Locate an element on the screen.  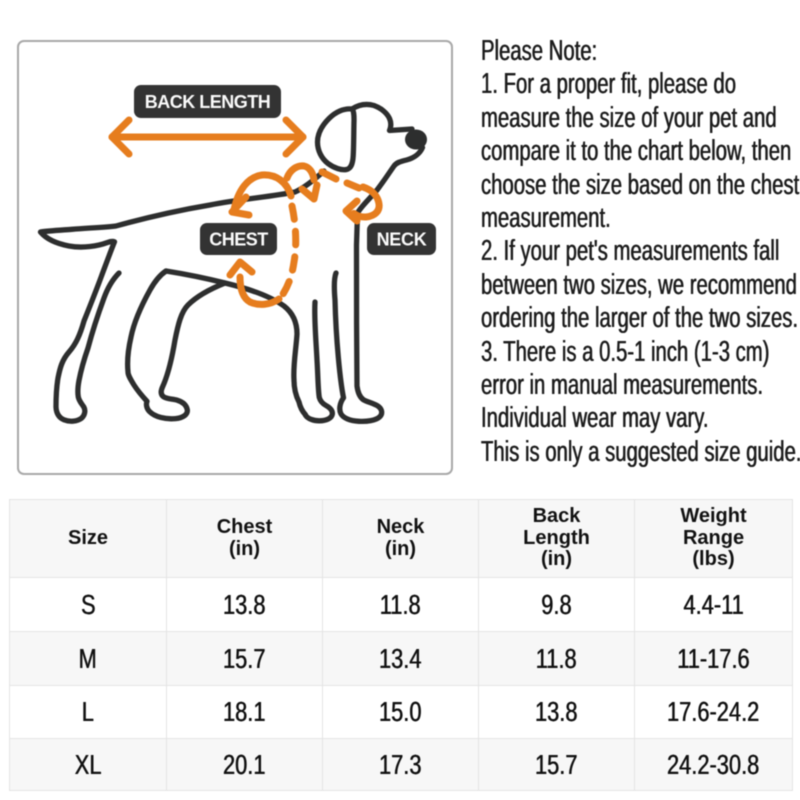
svg-text: BACK LENGTH is located at coordinates (208, 102).